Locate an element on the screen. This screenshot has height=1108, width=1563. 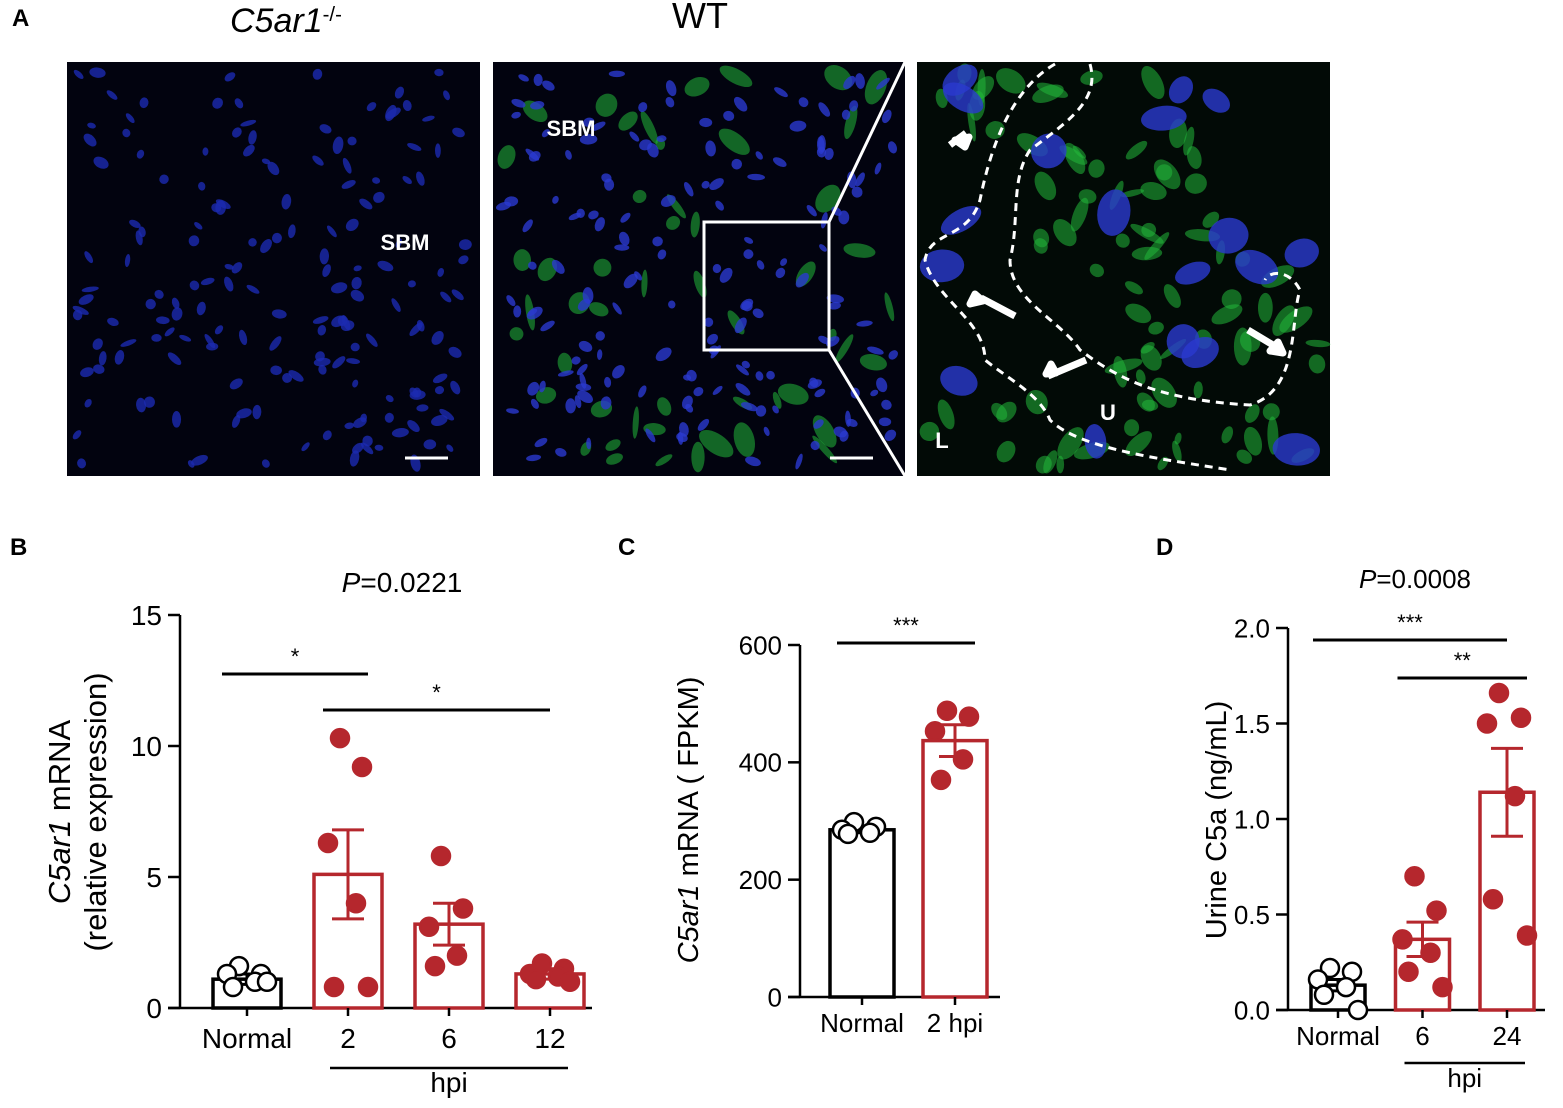
region-label: L is located at coordinates (941, 440).